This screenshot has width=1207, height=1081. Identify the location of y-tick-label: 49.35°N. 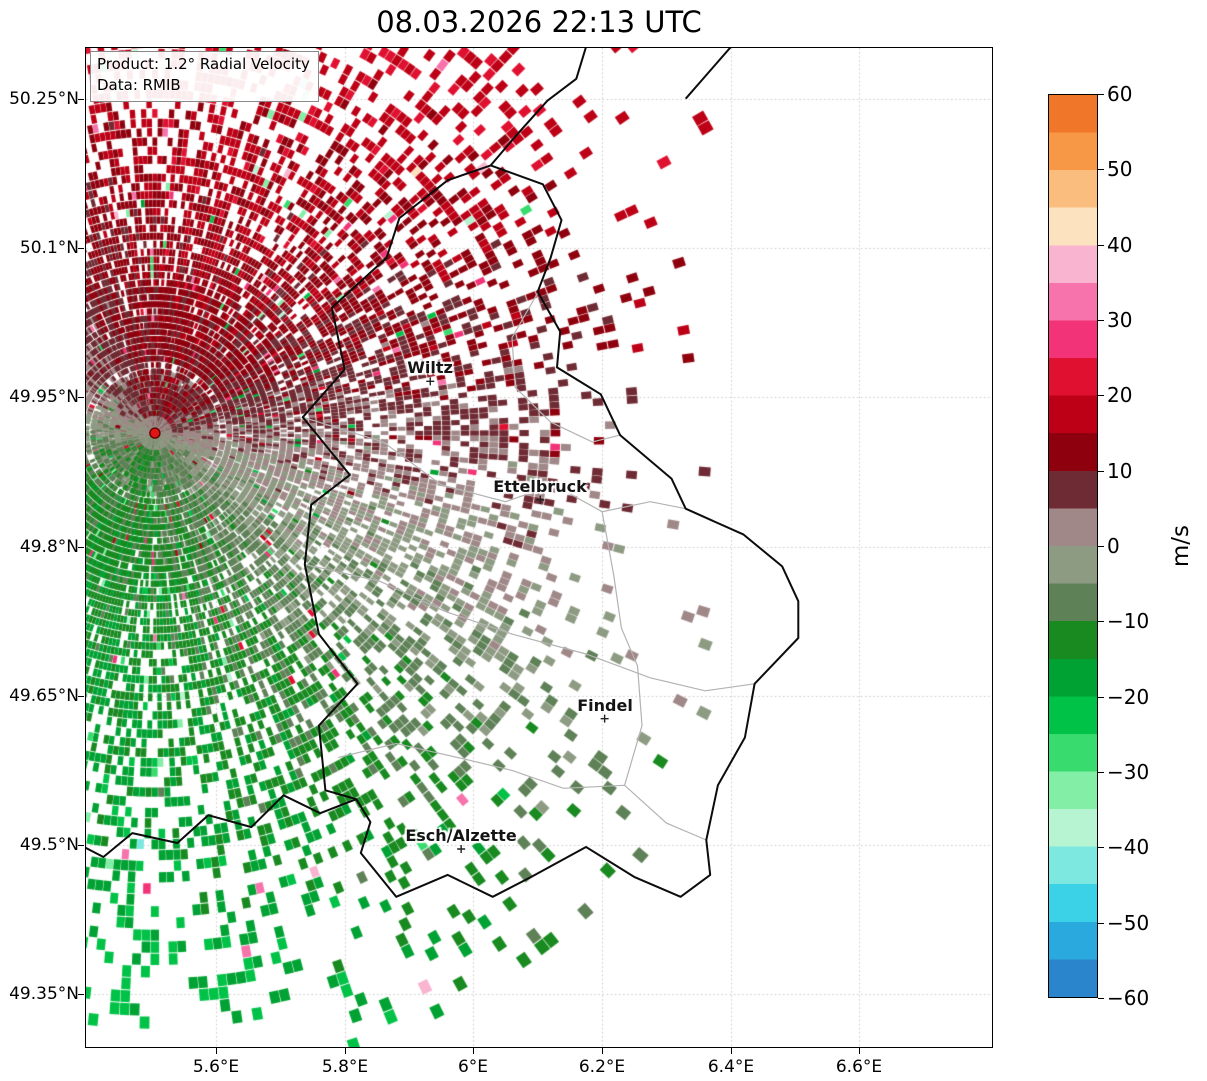
(44, 994).